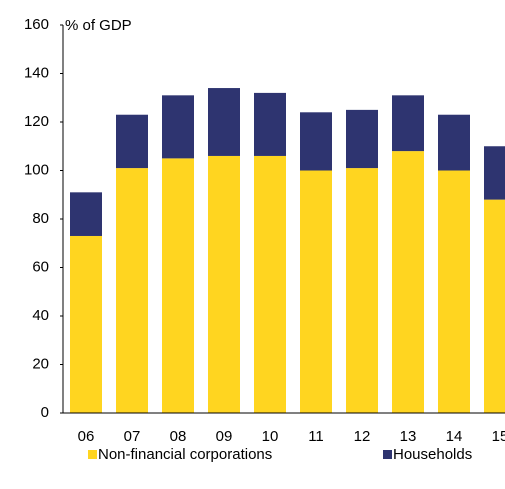  I want to click on y-tick-label: 120, so click(36, 121).